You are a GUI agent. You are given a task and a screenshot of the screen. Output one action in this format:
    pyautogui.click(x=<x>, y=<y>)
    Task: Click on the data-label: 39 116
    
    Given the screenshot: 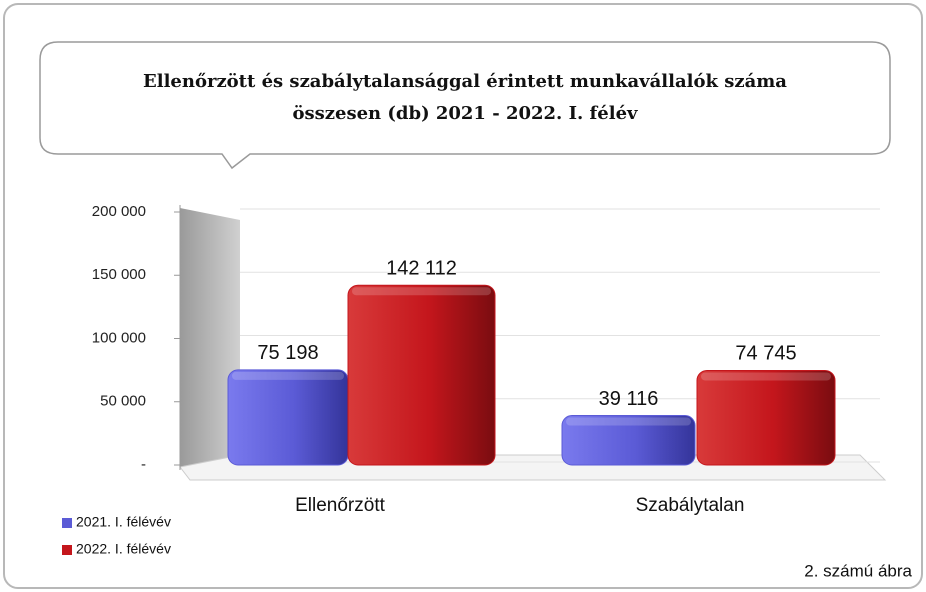 What is the action you would take?
    pyautogui.click(x=629, y=399)
    